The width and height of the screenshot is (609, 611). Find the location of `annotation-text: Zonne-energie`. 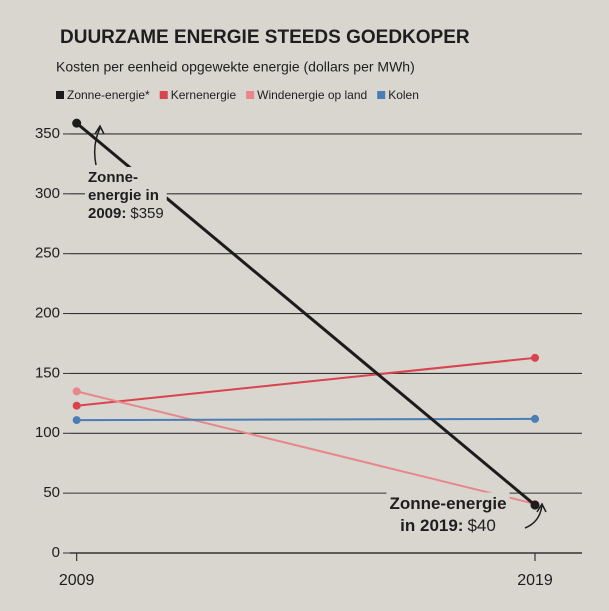

annotation-text: Zonne-energie is located at coordinates (447, 503).